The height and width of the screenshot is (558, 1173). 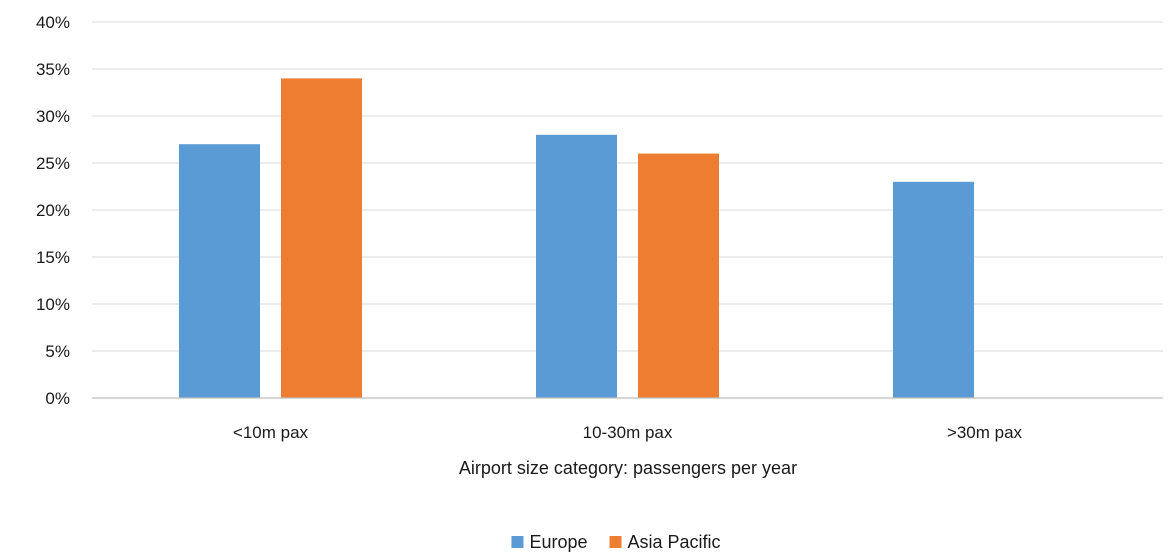 I want to click on legend-swatch-asia-pacific, so click(x=615, y=542).